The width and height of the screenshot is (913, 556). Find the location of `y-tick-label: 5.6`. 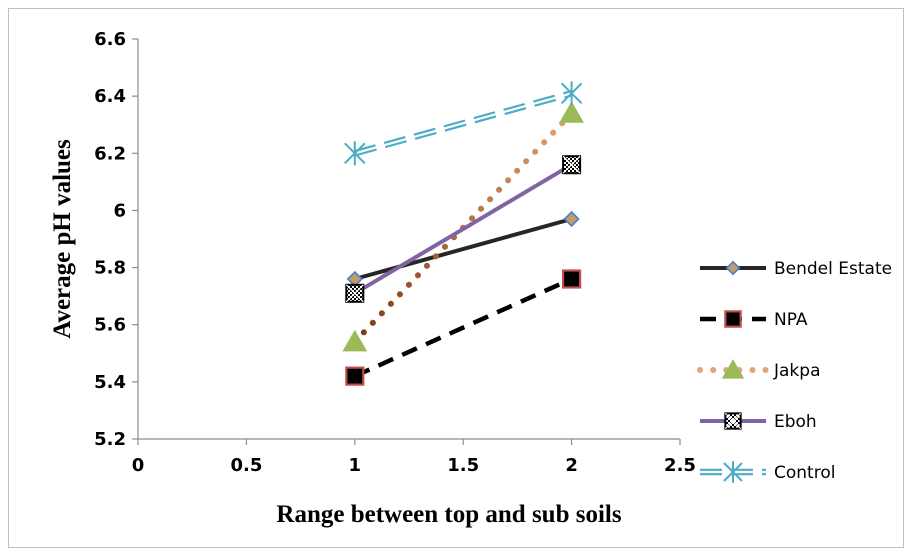

y-tick-label: 5.6 is located at coordinates (110, 325).